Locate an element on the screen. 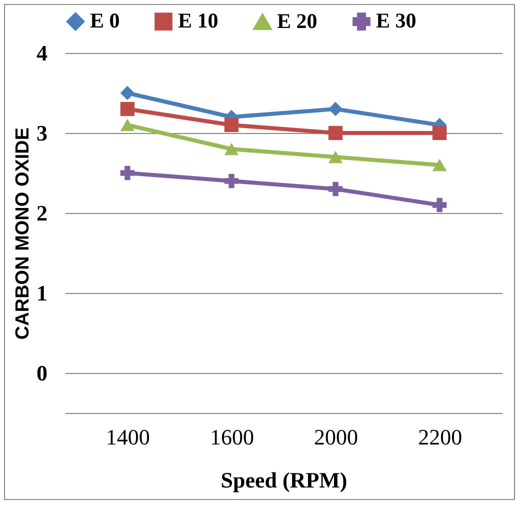 The width and height of the screenshot is (521, 506). legend-label: E 30 is located at coordinates (396, 20).